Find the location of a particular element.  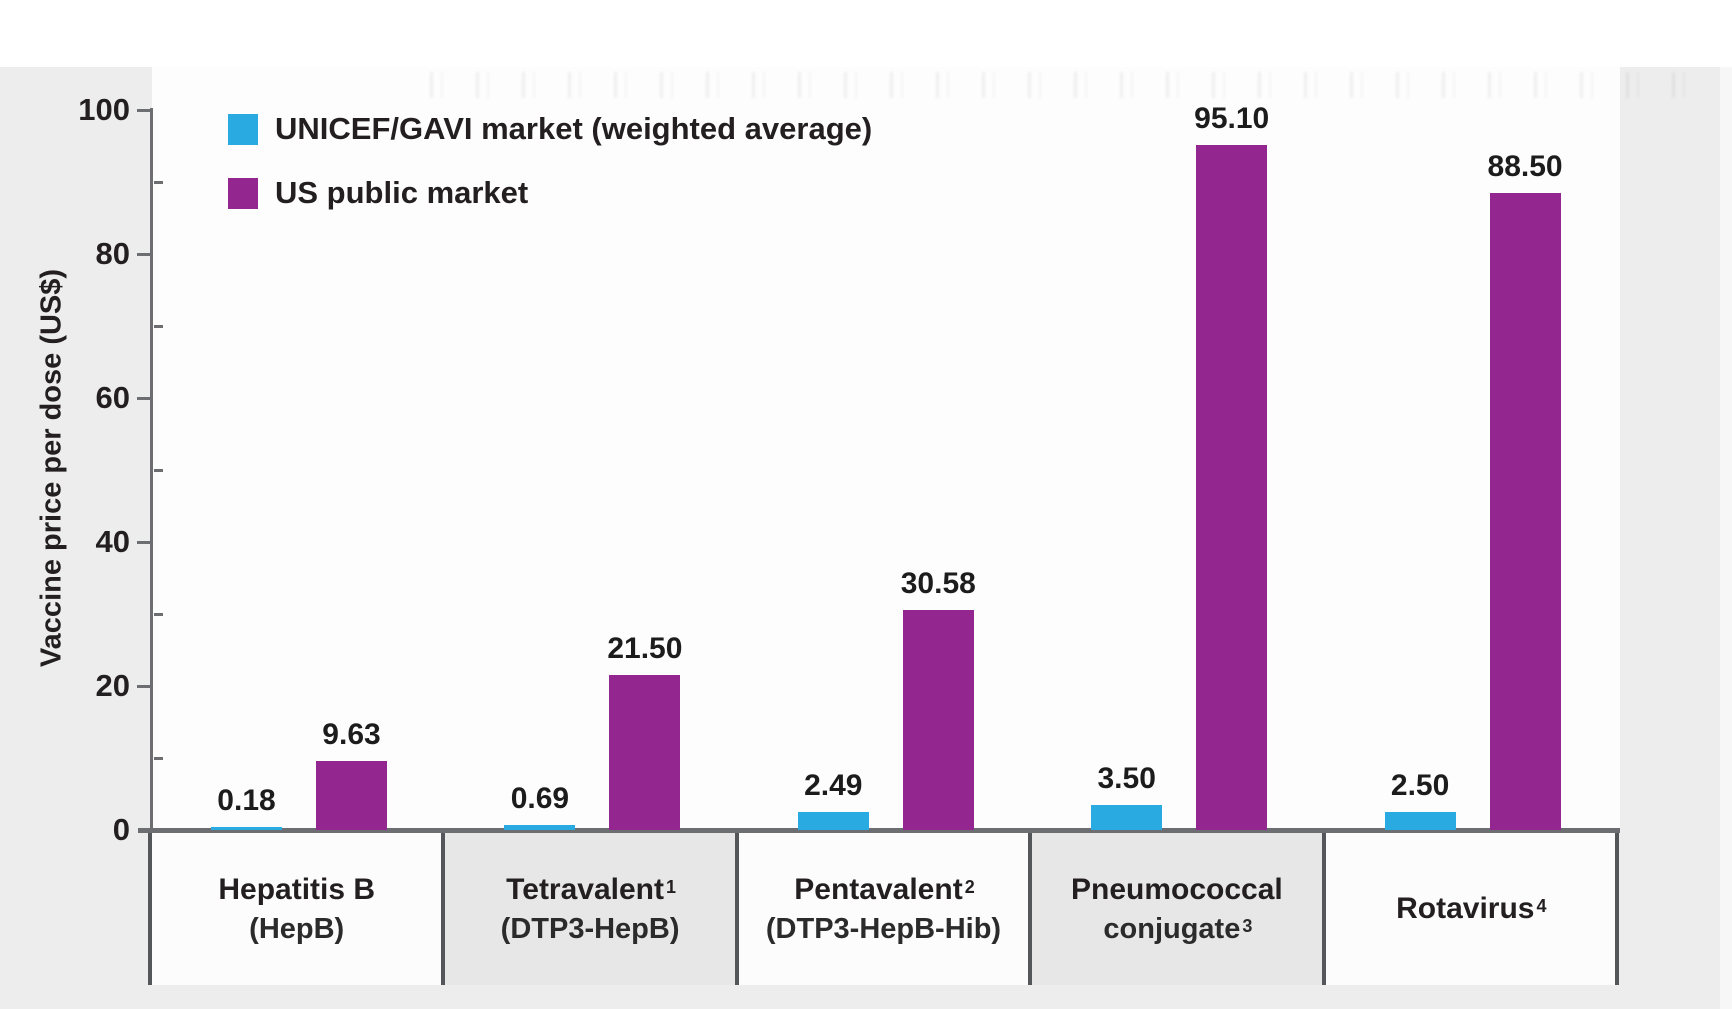

legend-item-unicef-gavi: UNICEF/GAVI market (weighted average) is located at coordinates (550, 129).